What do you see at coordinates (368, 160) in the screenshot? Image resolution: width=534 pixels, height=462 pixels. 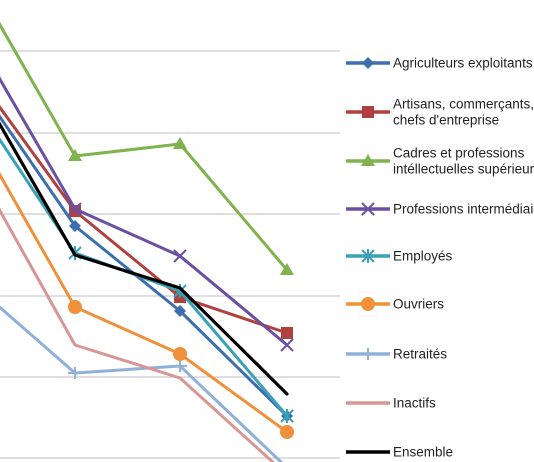 I see `legend-marker-cadres-et-professions-intellectuelles-superieures` at bounding box center [368, 160].